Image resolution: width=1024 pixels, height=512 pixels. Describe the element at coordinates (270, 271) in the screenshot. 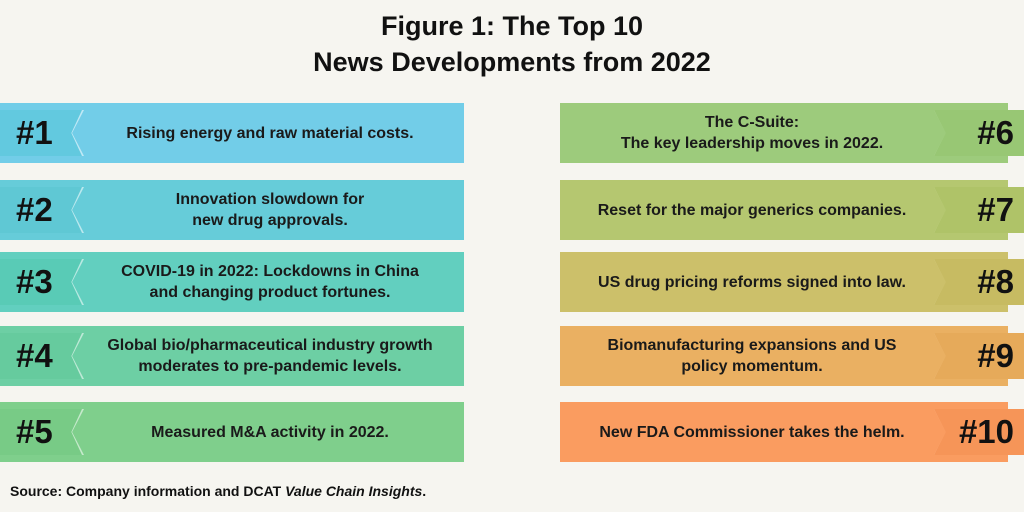

I see `news-item-text-line: COVID-19 in 2022: Lockdowns in China` at that location.